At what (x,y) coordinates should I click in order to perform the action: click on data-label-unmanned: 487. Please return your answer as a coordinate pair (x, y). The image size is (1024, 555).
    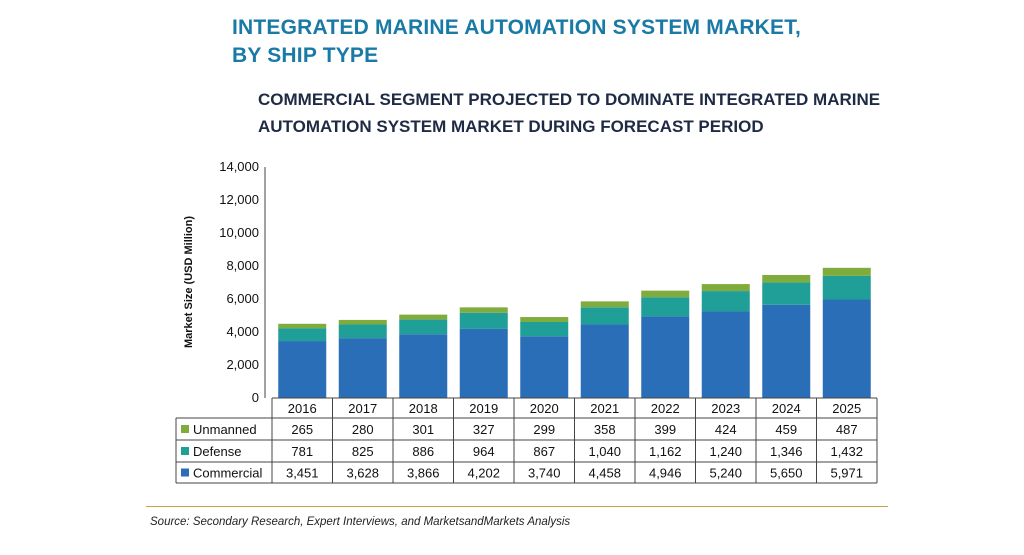
    Looking at the image, I should click on (847, 429).